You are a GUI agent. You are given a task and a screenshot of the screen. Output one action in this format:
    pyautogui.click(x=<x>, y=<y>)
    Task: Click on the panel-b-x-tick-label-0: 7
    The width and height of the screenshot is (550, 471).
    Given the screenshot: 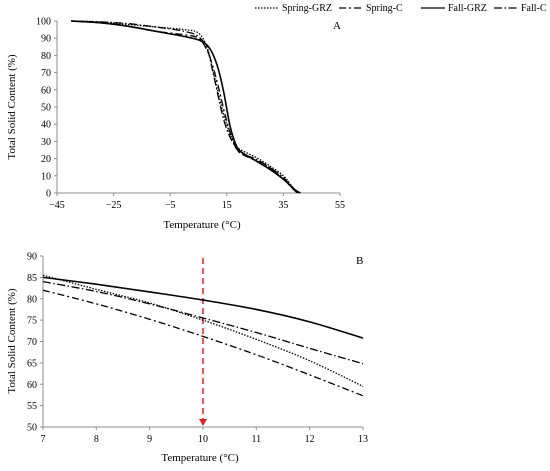 What is the action you would take?
    pyautogui.click(x=43, y=439)
    